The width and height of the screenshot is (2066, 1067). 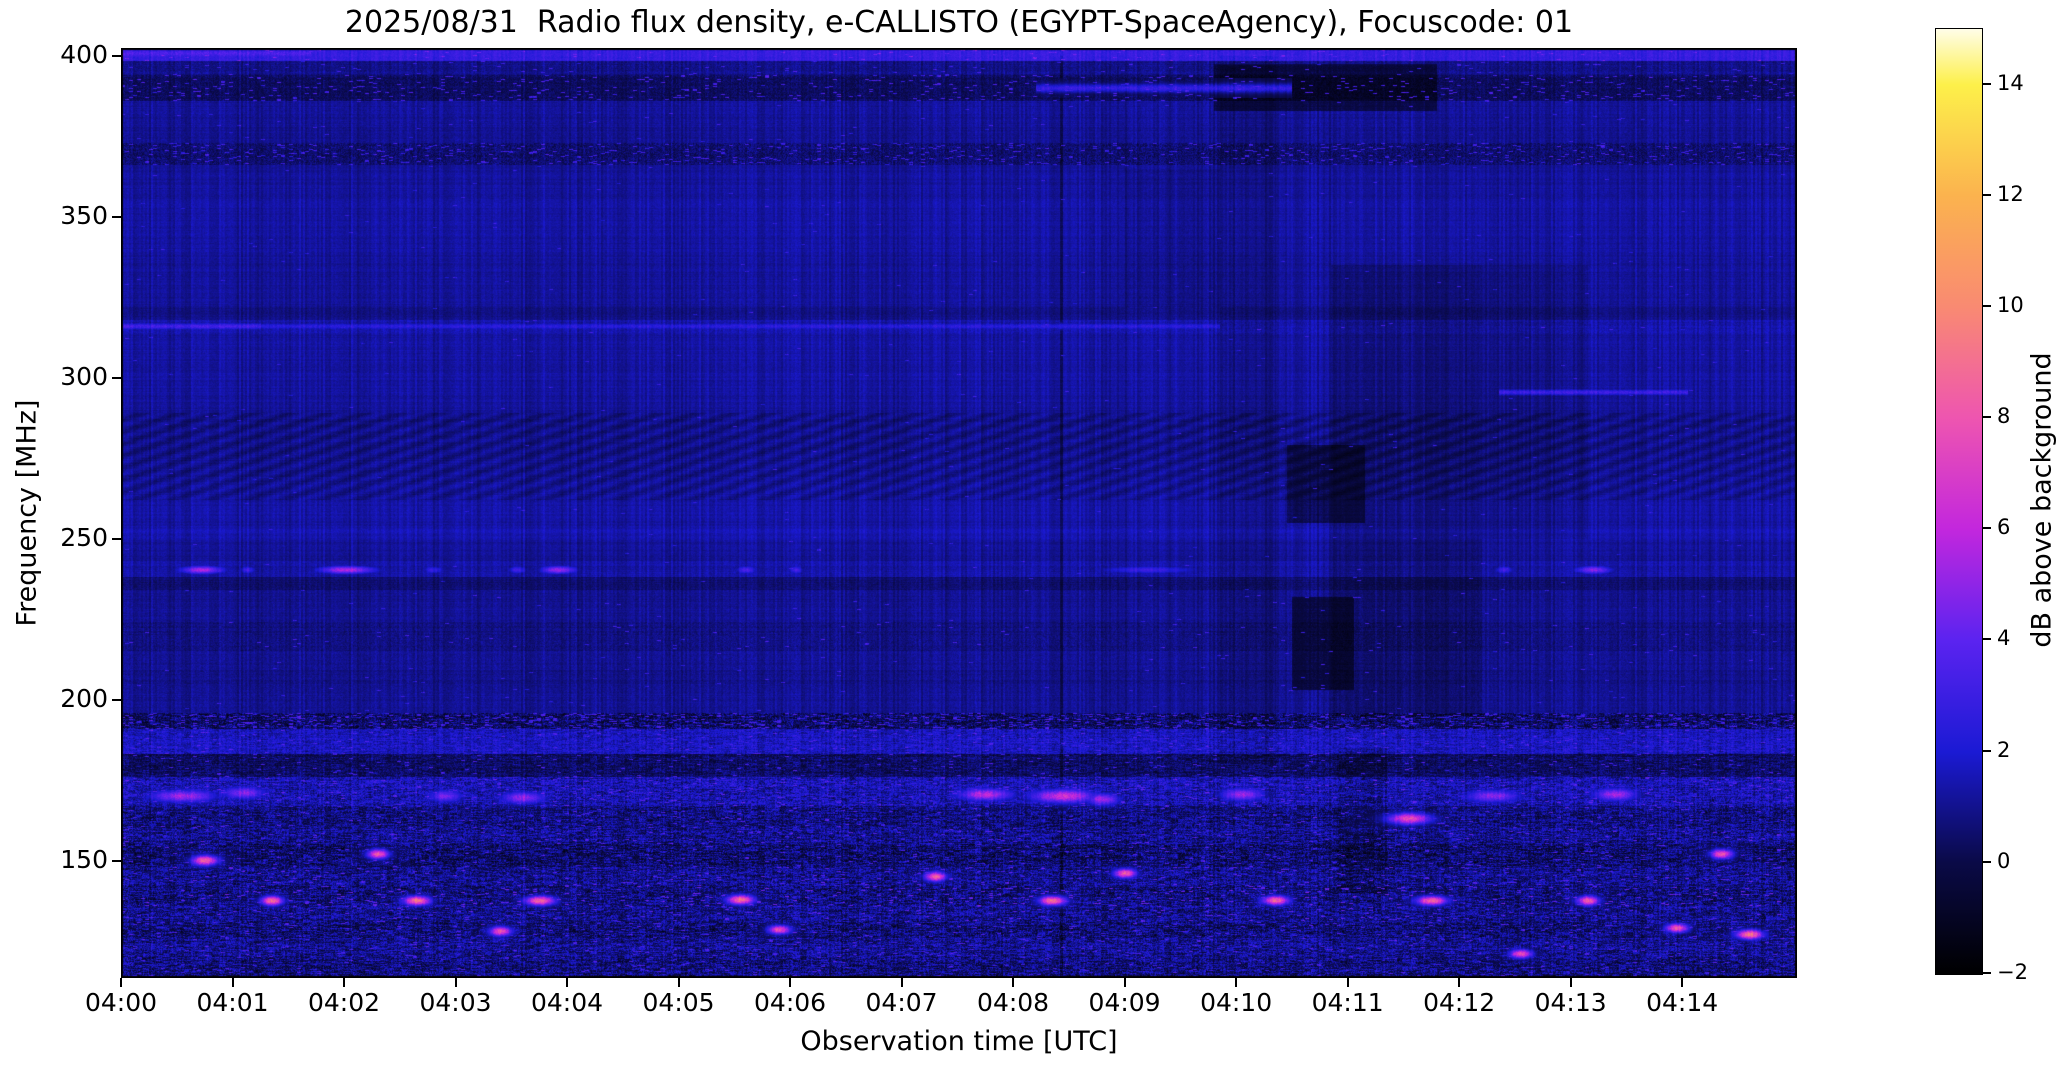 I want to click on colorbar-tick-label: 4, so click(x=2004, y=638).